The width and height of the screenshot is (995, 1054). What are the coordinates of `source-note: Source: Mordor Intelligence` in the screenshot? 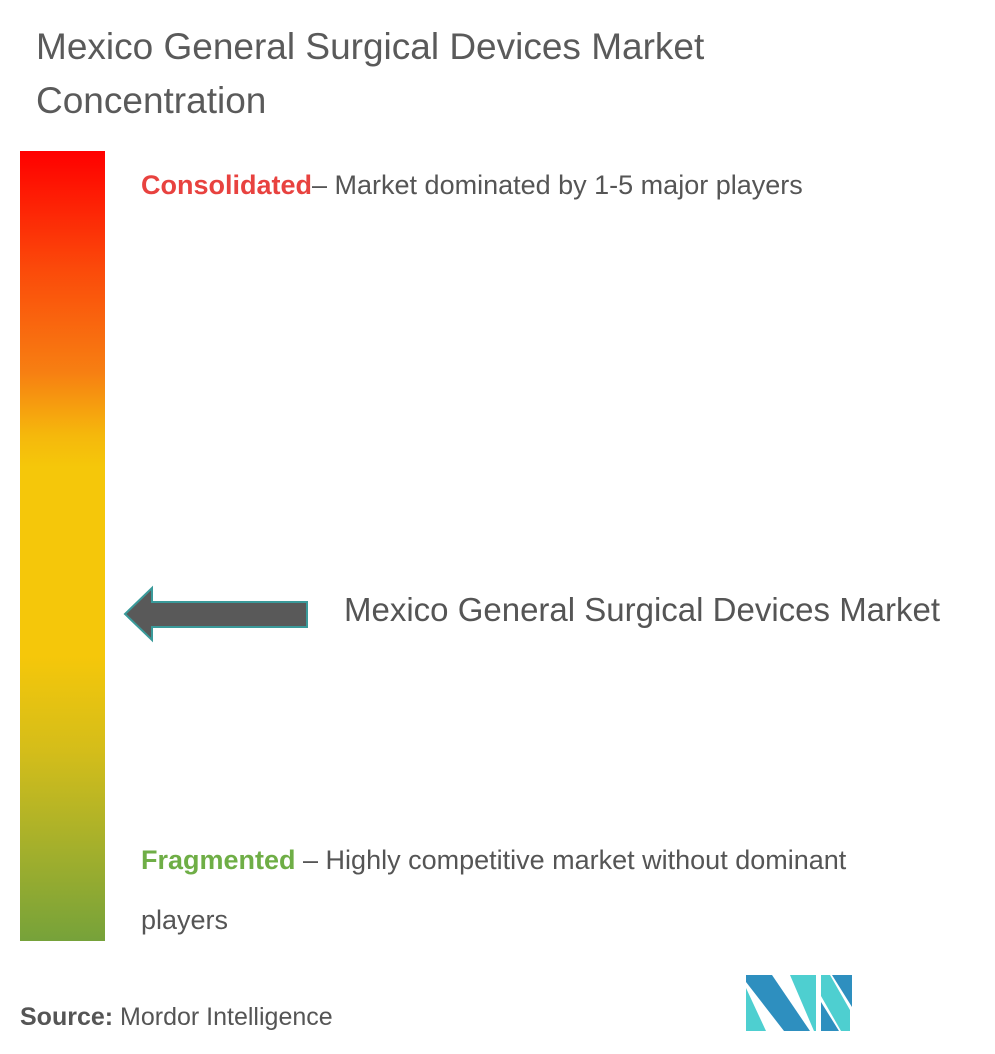 It's located at (176, 1017).